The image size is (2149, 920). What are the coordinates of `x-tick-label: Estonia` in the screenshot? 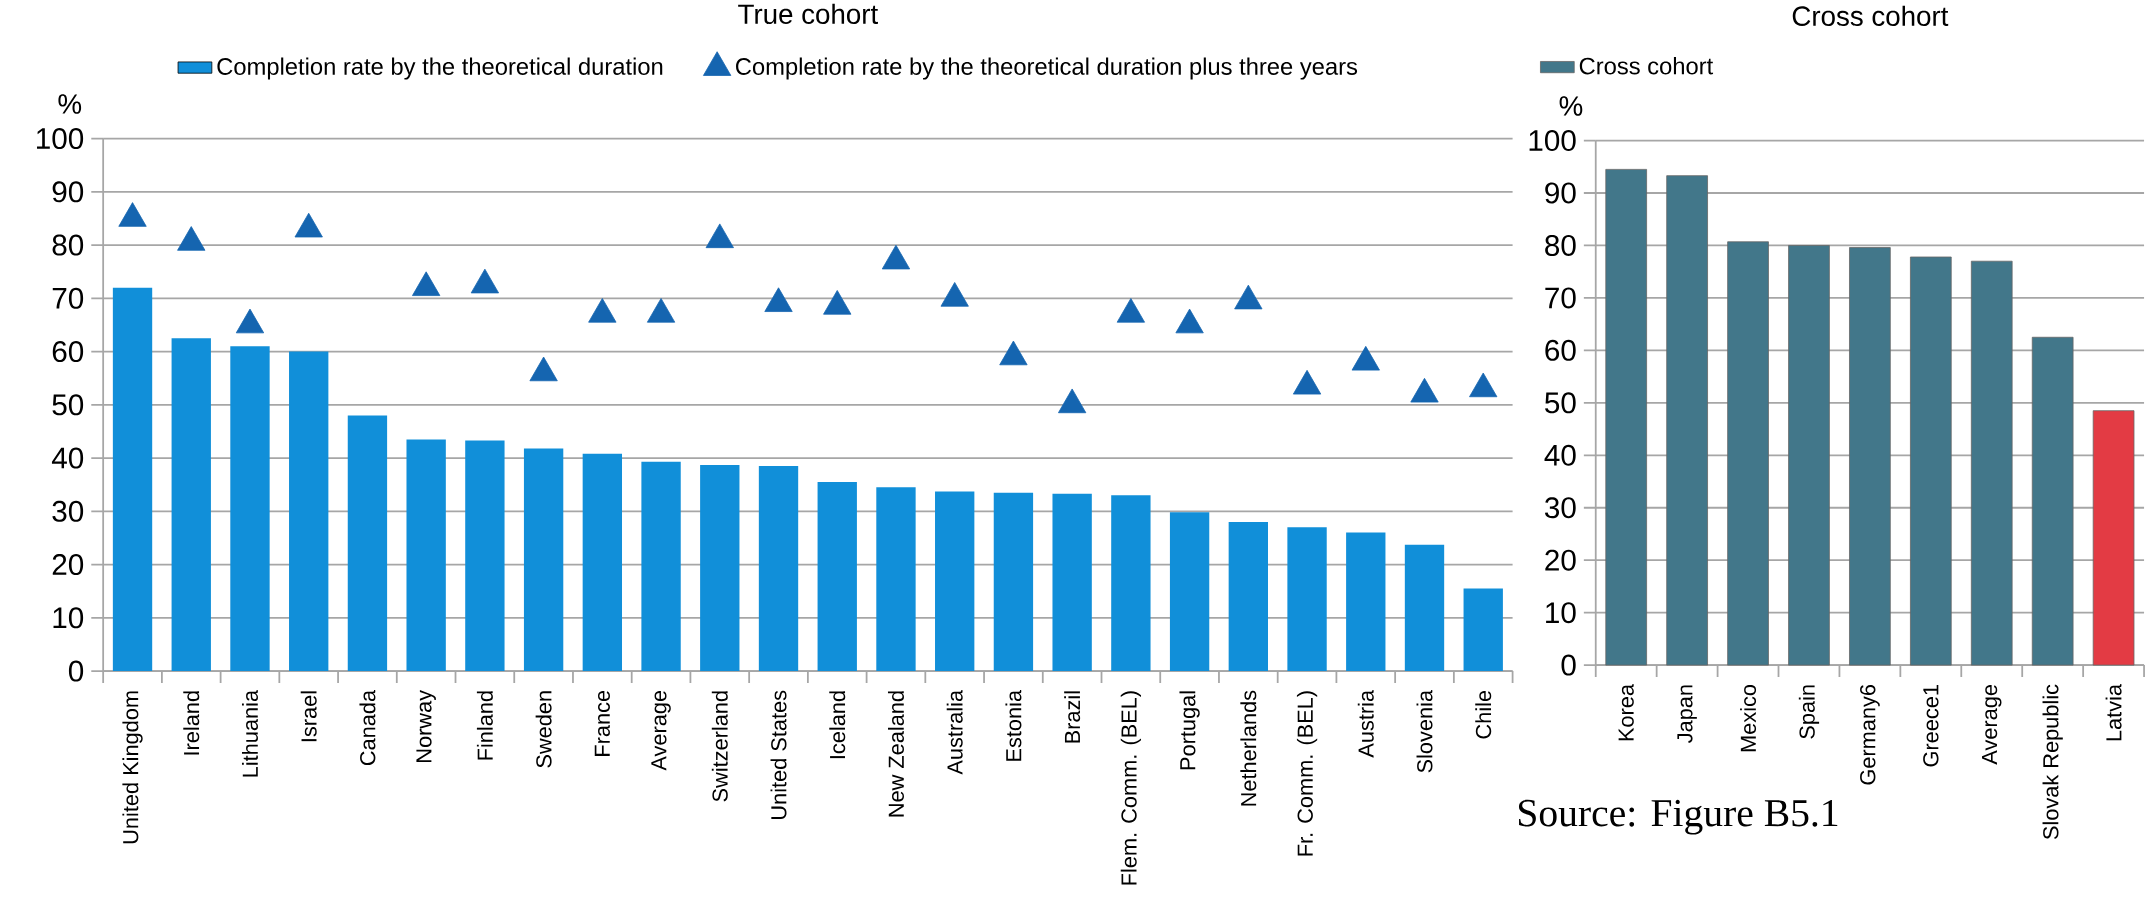 It's located at (1013, 725).